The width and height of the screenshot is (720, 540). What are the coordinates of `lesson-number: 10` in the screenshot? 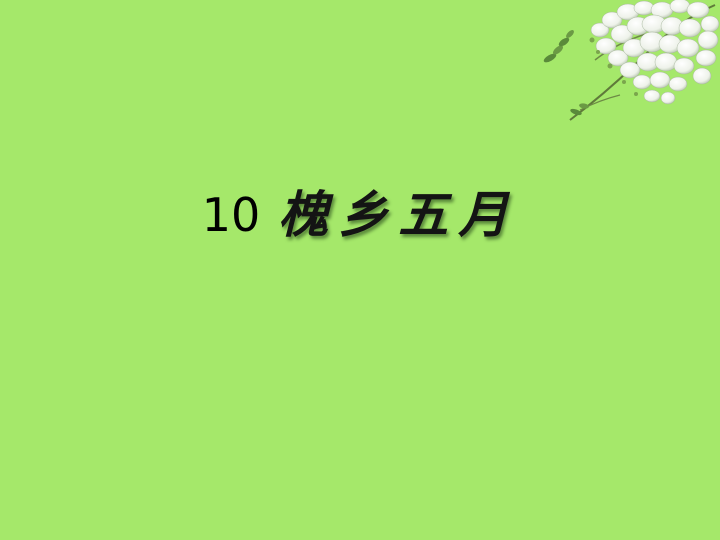 It's located at (231, 215).